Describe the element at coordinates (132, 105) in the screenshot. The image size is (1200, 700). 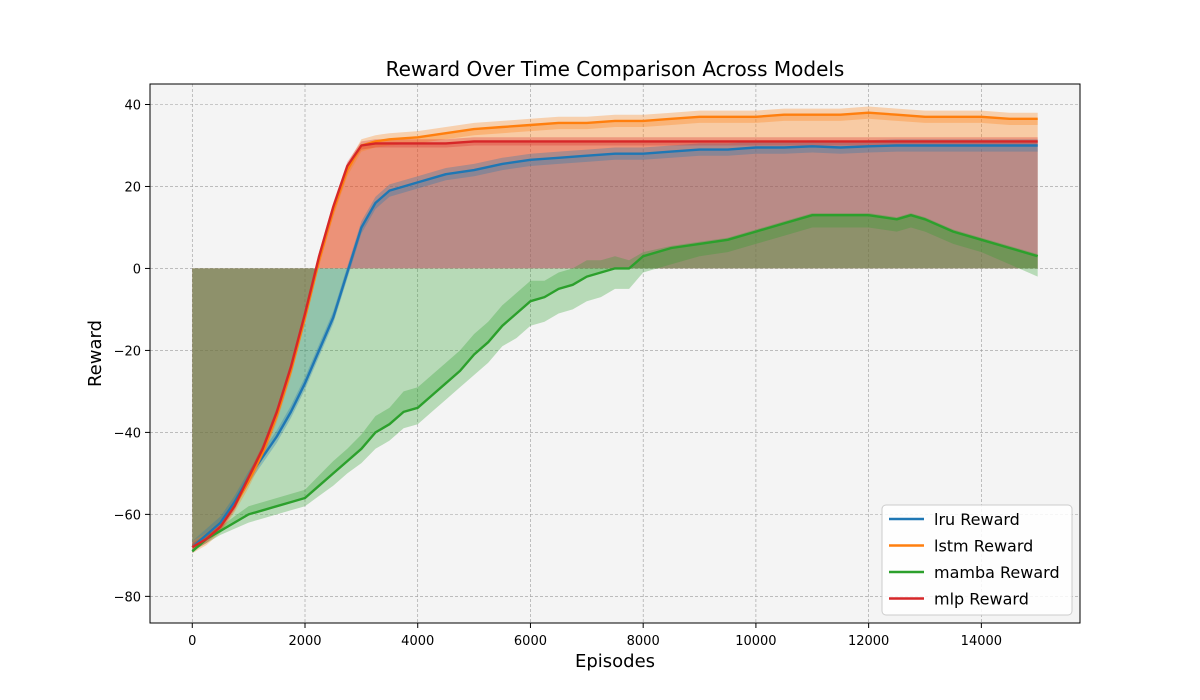
I see `y-tick-label: 40` at that location.